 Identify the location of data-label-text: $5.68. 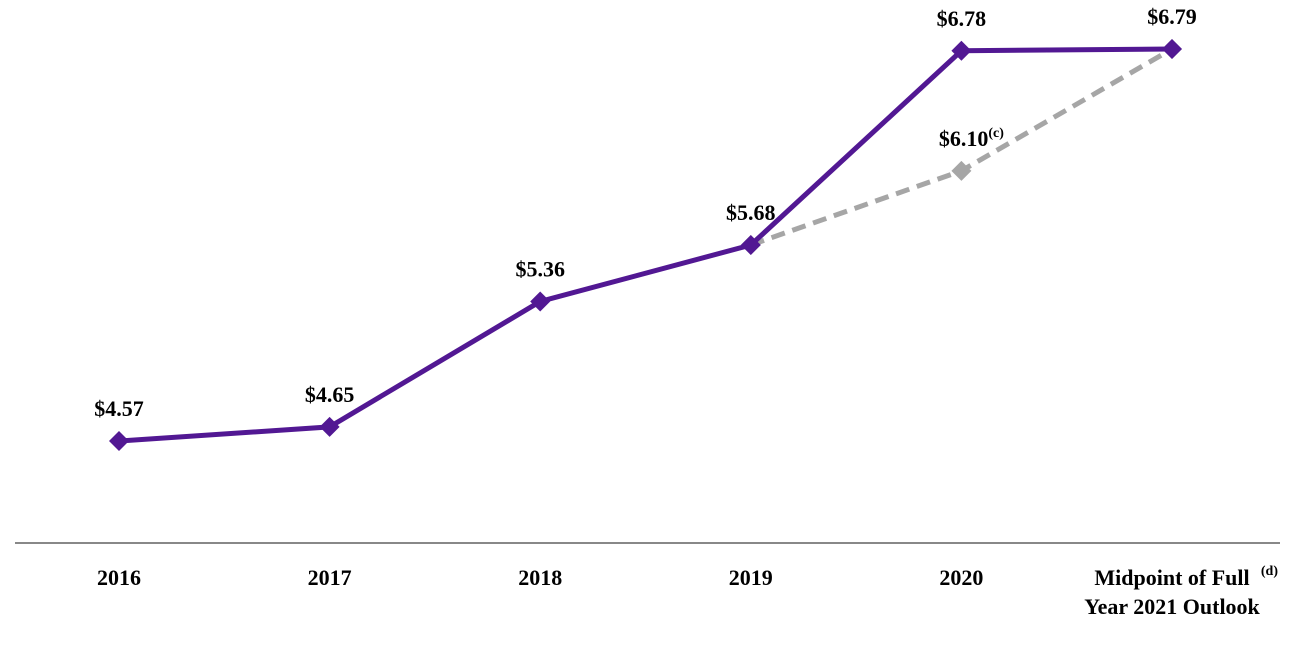
(751, 212).